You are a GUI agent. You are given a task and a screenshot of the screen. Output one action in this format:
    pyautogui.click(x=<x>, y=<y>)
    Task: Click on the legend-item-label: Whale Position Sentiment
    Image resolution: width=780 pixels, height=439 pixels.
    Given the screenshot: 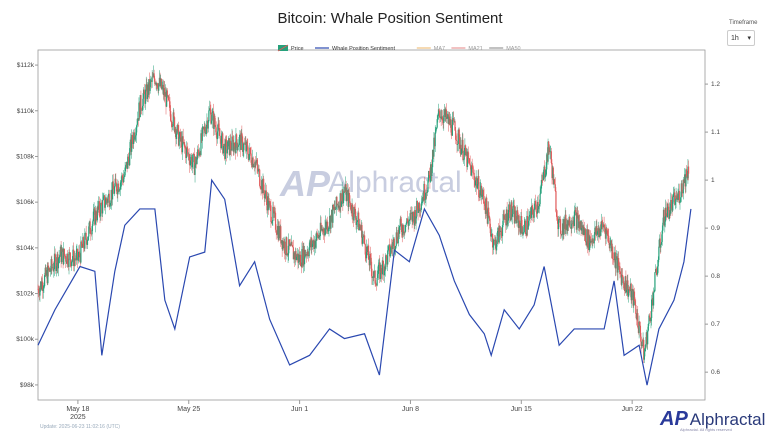 What is the action you would take?
    pyautogui.click(x=363, y=49)
    